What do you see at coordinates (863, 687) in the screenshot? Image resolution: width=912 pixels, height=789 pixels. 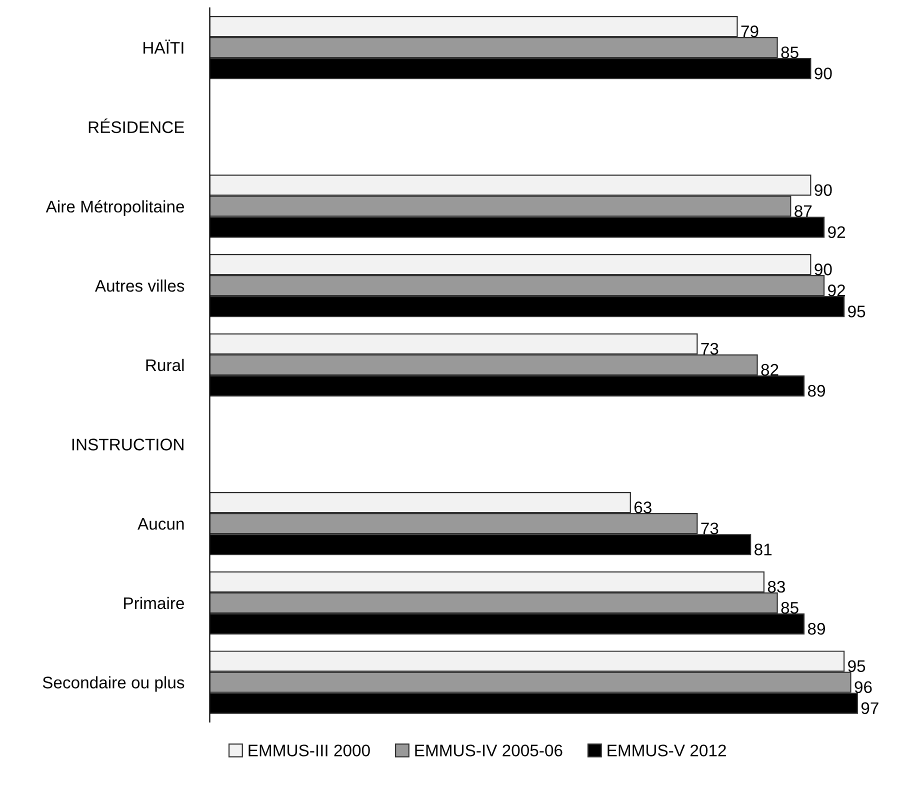 I see `data-label: 96` at bounding box center [863, 687].